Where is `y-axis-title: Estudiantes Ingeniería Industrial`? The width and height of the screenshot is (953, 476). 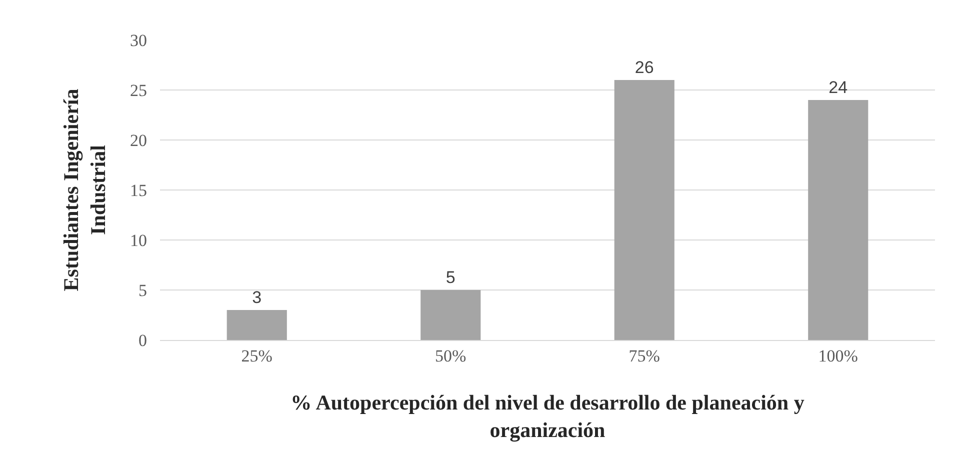 y-axis-title: Estudiantes Ingeniería Industrial is located at coordinates (84, 190).